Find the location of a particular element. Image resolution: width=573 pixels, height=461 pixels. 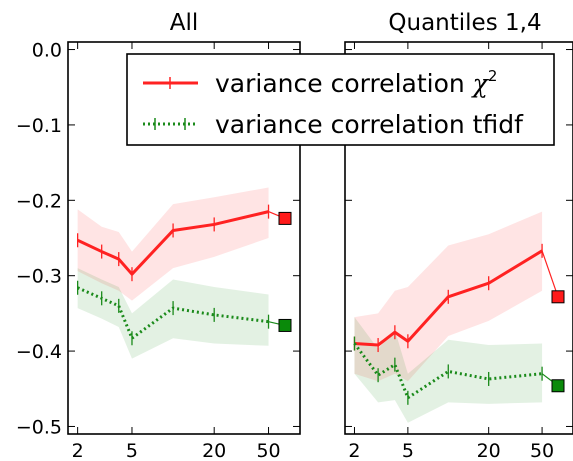

legend-entry-tfidf: variance correlation tfidf is located at coordinates (333, 124).